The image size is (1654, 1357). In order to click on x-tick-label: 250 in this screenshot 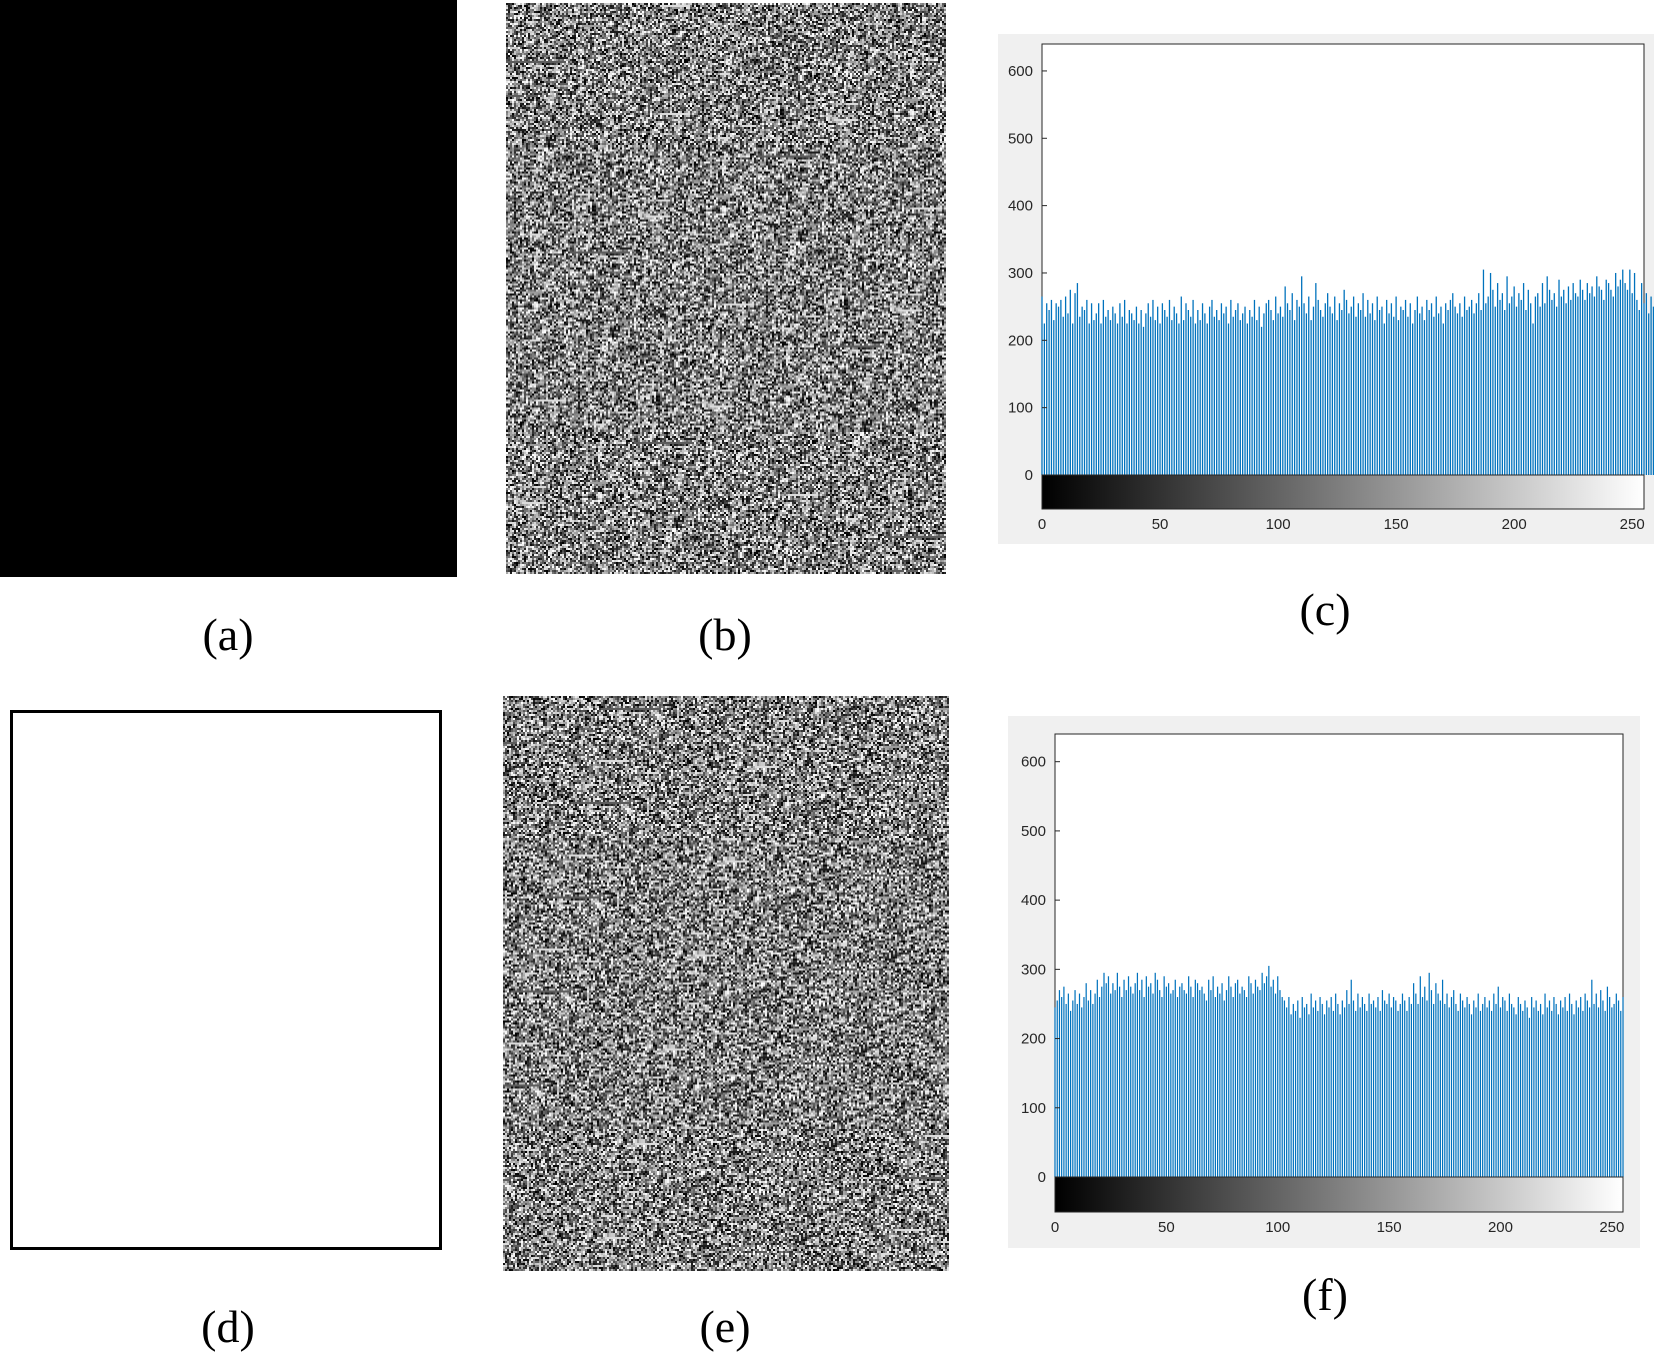, I will do `click(1611, 1227)`.